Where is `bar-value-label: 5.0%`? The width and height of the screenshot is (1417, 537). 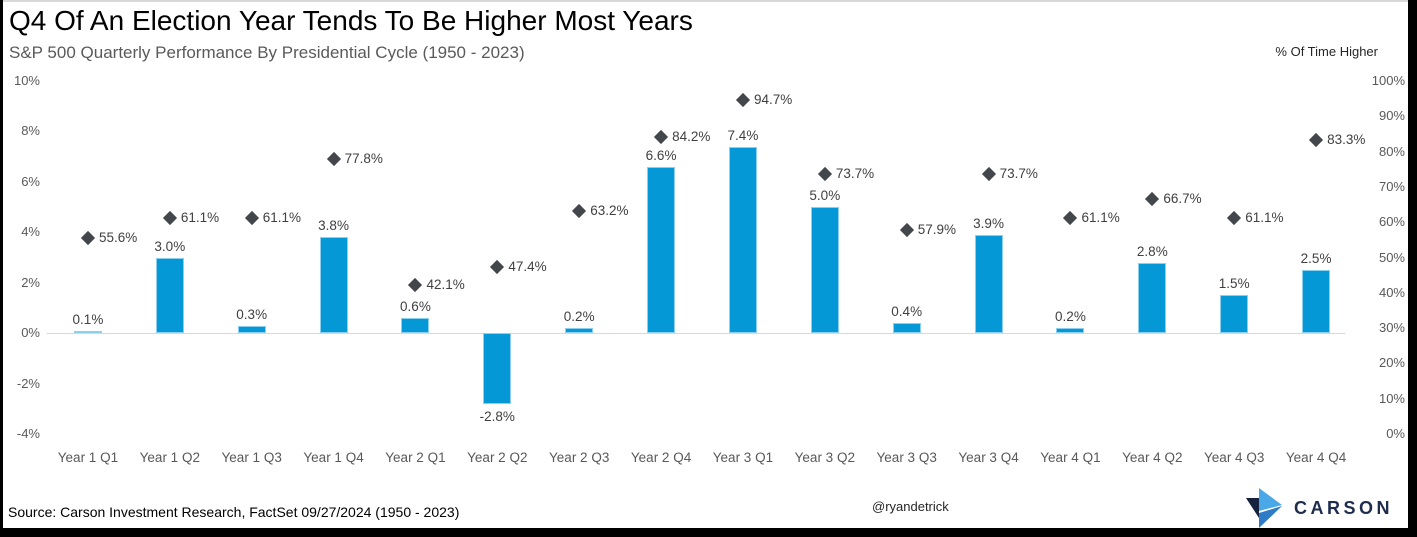 bar-value-label: 5.0% is located at coordinates (825, 196).